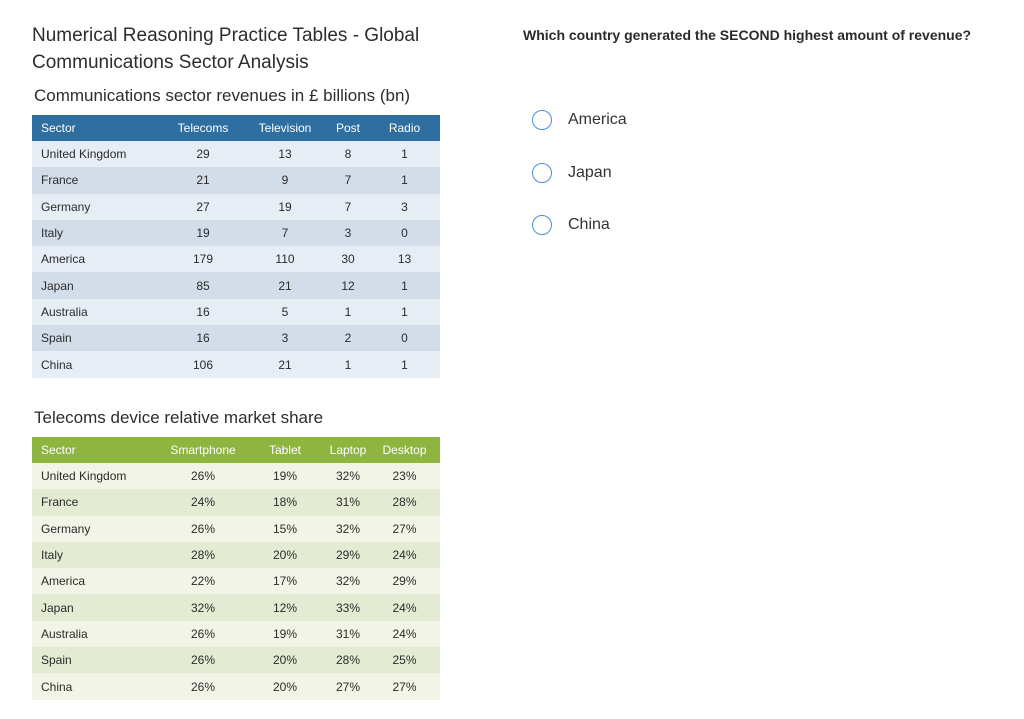 This screenshot has height=719, width=1024. I want to click on table-header-row: Sector Smartphone Tablet Laptop Desktop, so click(236, 450).